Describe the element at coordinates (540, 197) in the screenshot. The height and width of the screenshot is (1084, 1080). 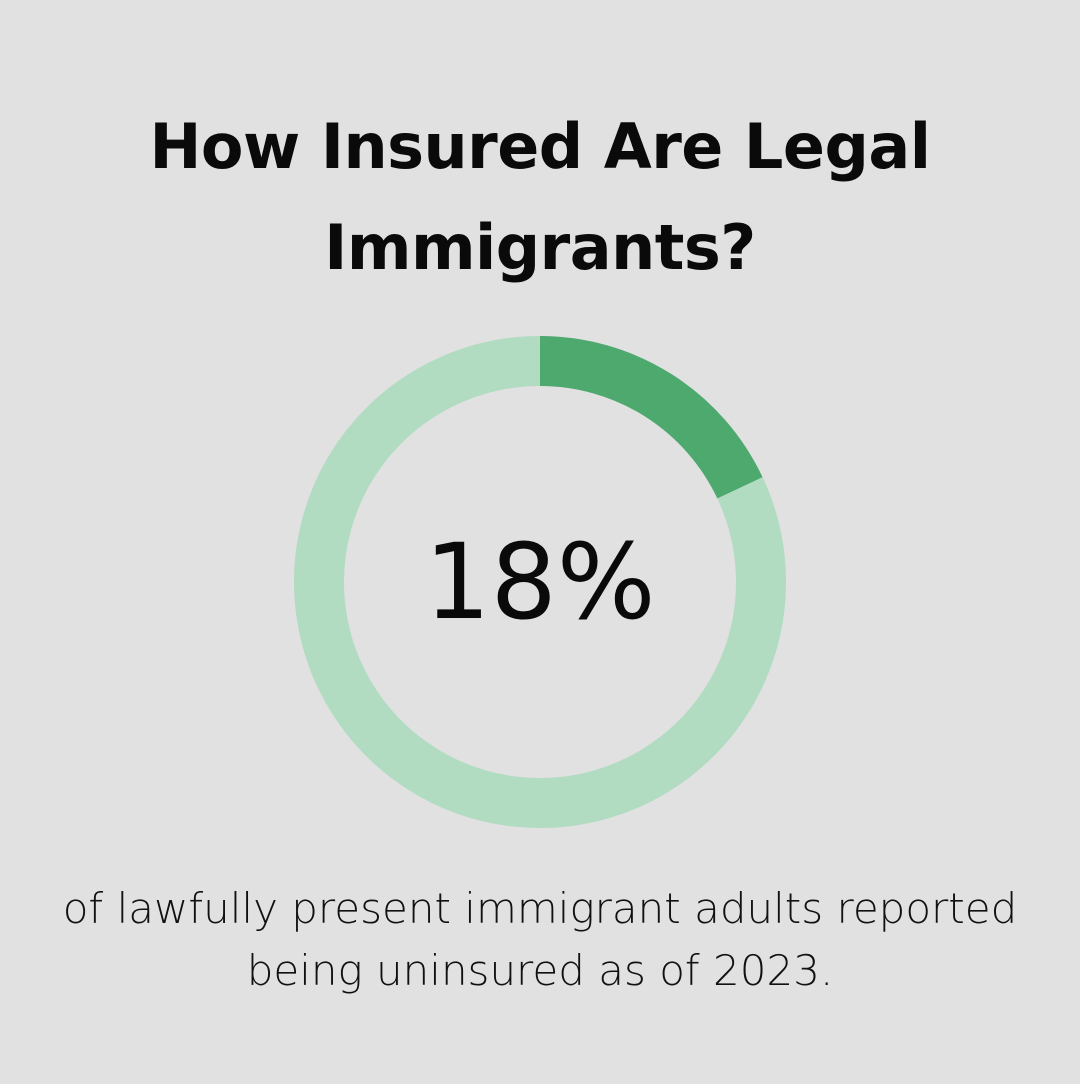
I see `chart-title: How Insured Are Legal Immigrants?` at that location.